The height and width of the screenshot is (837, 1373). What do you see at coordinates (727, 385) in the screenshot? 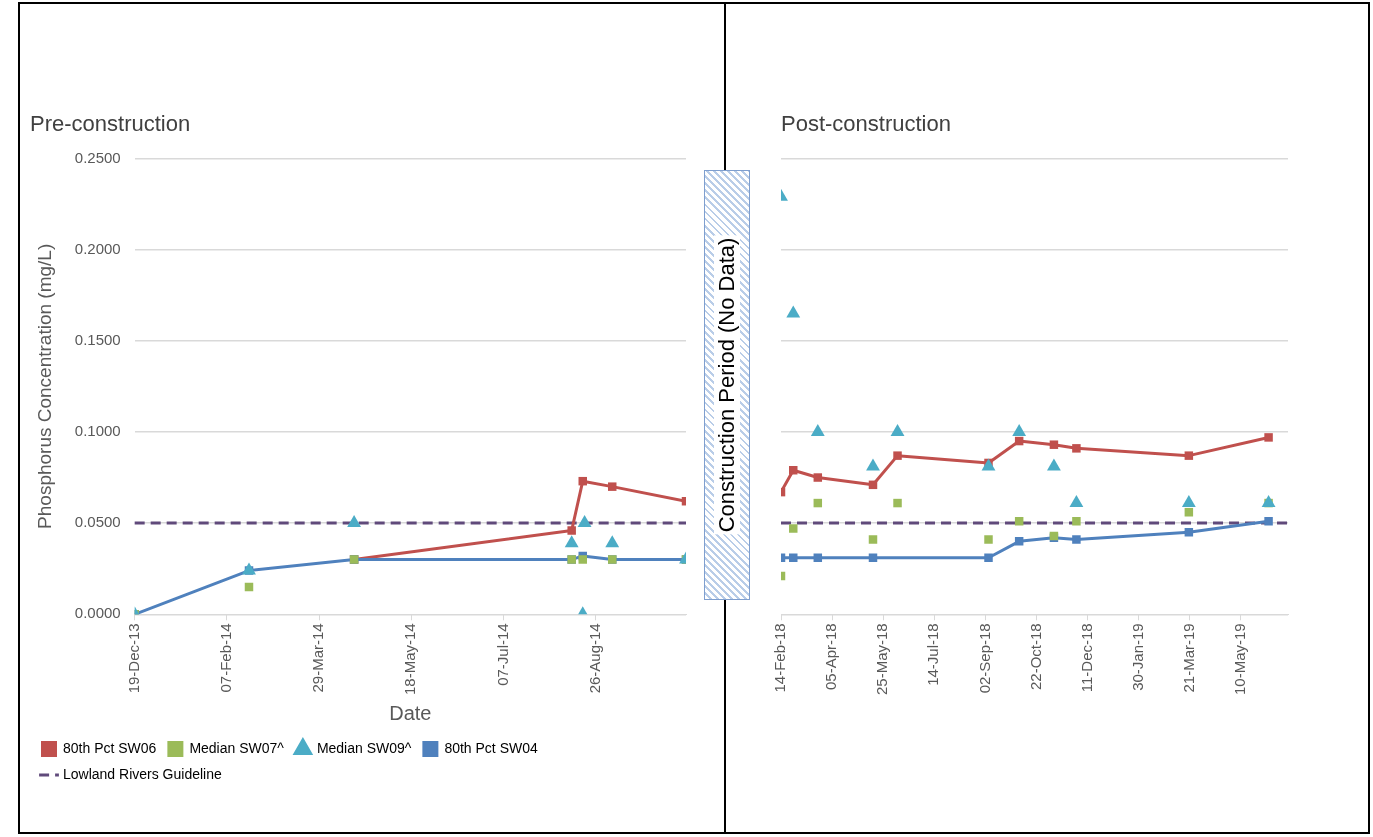
I see `text: Construction Period (No Data)` at bounding box center [727, 385].